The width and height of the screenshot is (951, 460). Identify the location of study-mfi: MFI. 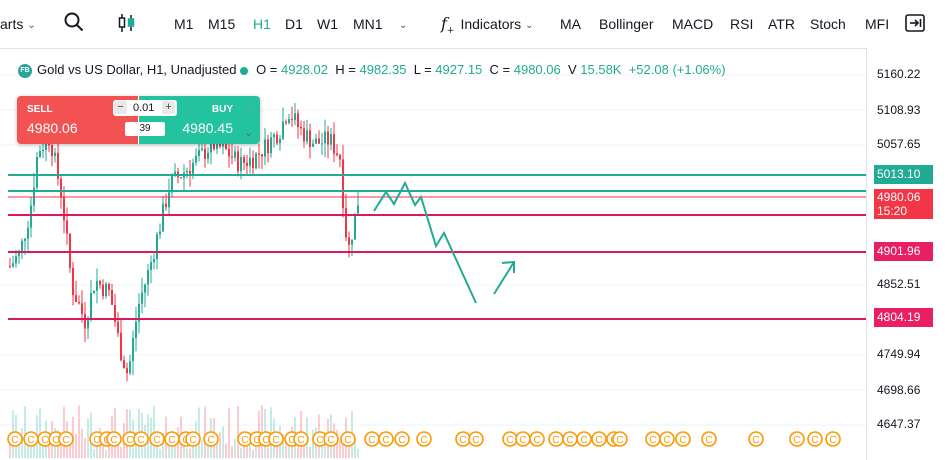
(877, 24).